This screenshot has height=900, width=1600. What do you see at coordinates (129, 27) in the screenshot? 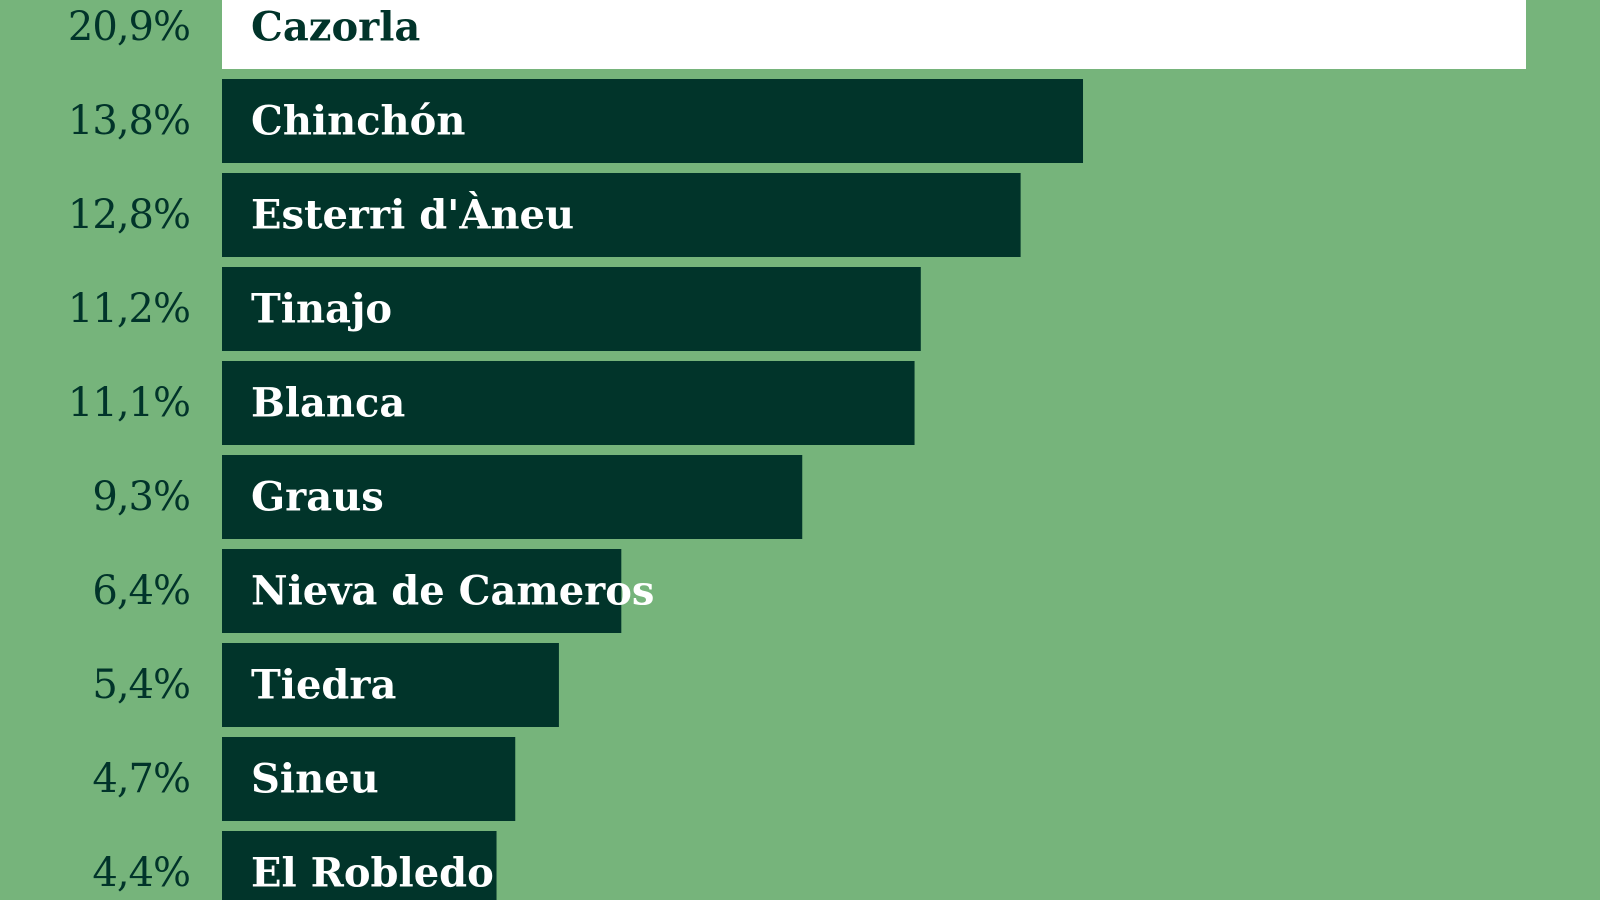
I see `value-label-1: 20,9%` at bounding box center [129, 27].